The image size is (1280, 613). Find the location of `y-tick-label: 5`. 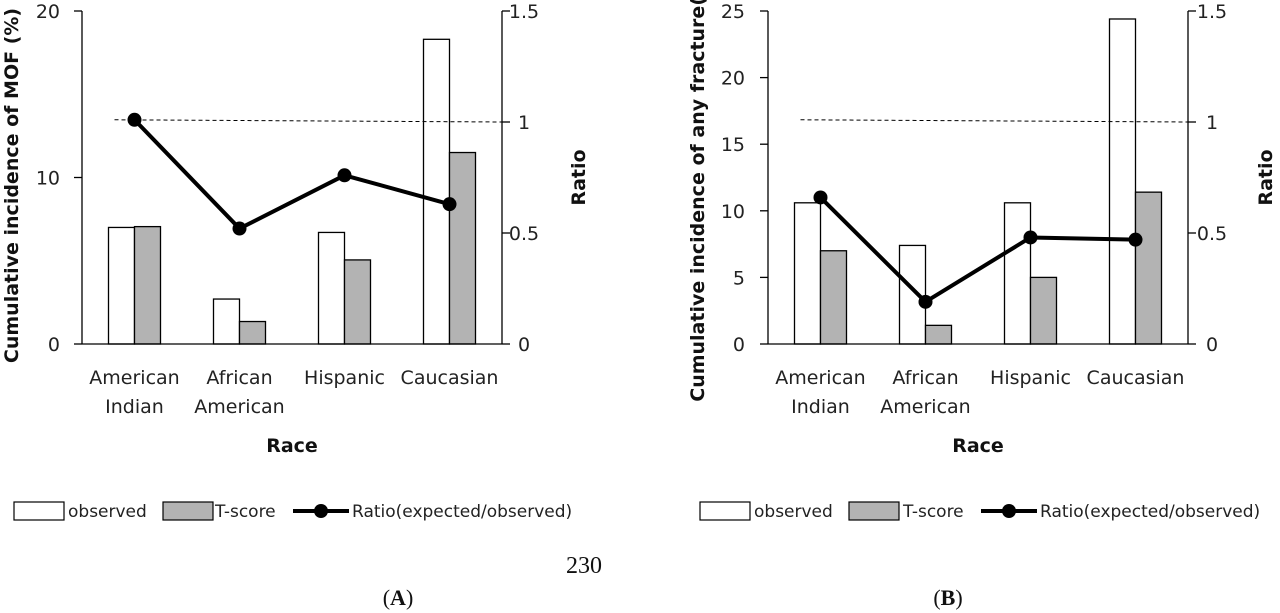

y-tick-label: 5 is located at coordinates (739, 278).